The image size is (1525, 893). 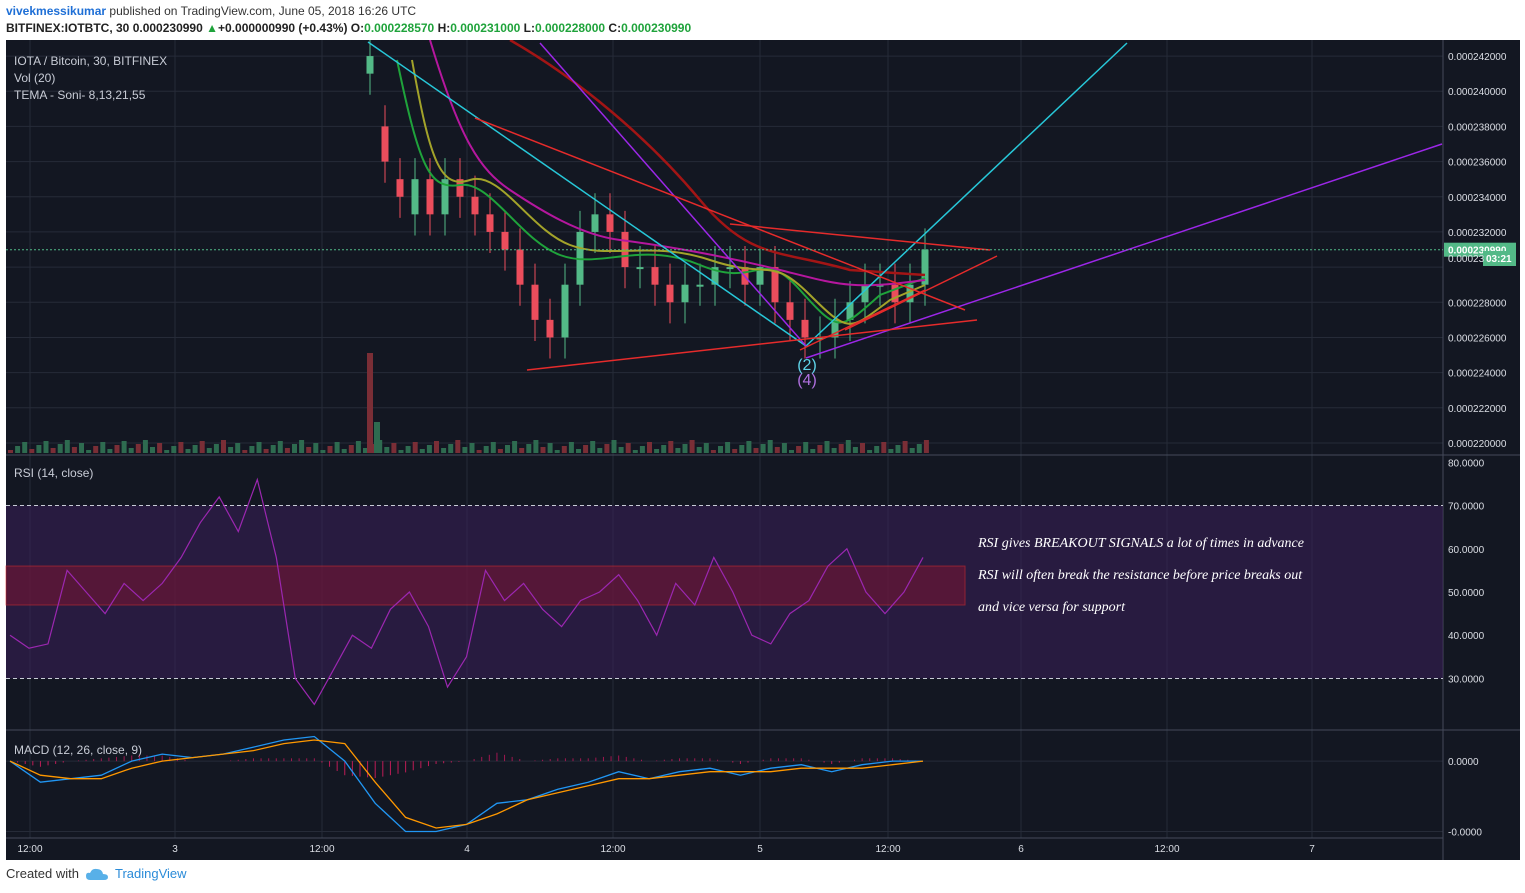 I want to click on symbol-text: BITFINEX:IOTBTC, 30, so click(x=68, y=28).